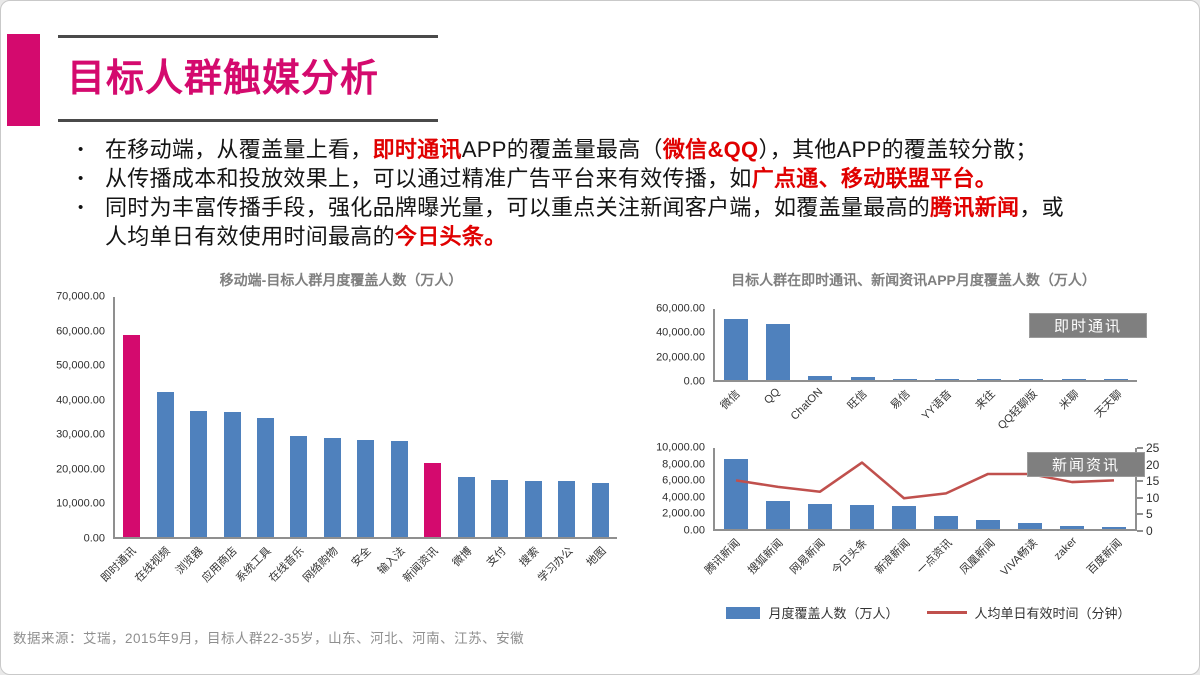 Image resolution: width=1200 pixels, height=675 pixels. Describe the element at coordinates (1153, 497) in the screenshot. I see `right-y-axis-label: 10` at that location.